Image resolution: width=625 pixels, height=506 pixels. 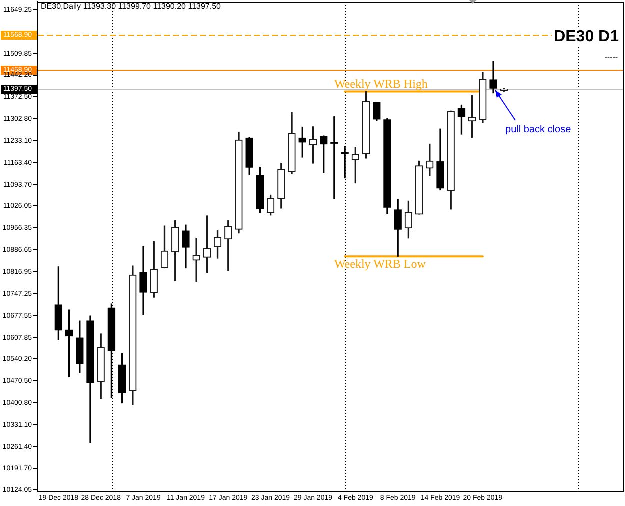 I want to click on series-label: Weekly WRB Low, so click(x=380, y=263).